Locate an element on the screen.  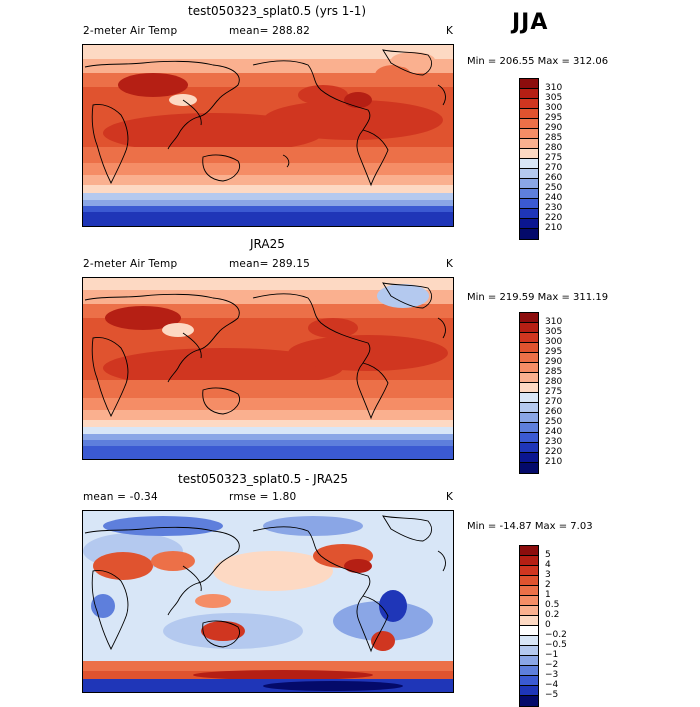
panel-1-minmax-label: Min = 206.55 Max = 312.06 is located at coordinates (538, 61).